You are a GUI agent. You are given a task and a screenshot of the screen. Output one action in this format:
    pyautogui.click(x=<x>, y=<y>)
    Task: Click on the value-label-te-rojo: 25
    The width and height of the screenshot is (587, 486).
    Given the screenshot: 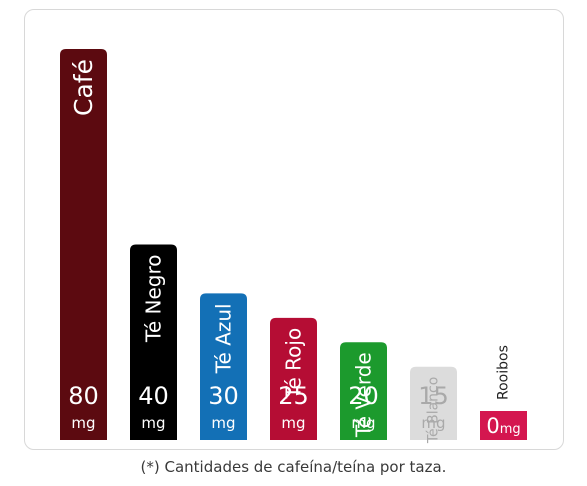 What is the action you would take?
    pyautogui.click(x=293, y=396)
    